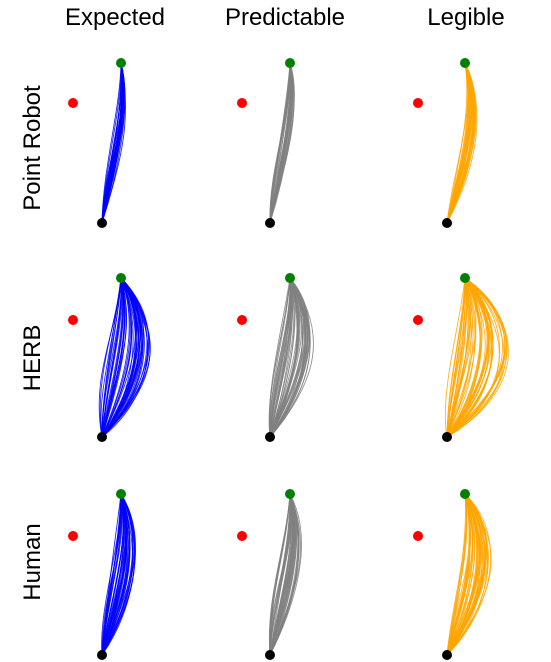 Image resolution: width=551 pixels, height=662 pixels. Describe the element at coordinates (466, 17) in the screenshot. I see `column-title-legible: Legible` at that location.